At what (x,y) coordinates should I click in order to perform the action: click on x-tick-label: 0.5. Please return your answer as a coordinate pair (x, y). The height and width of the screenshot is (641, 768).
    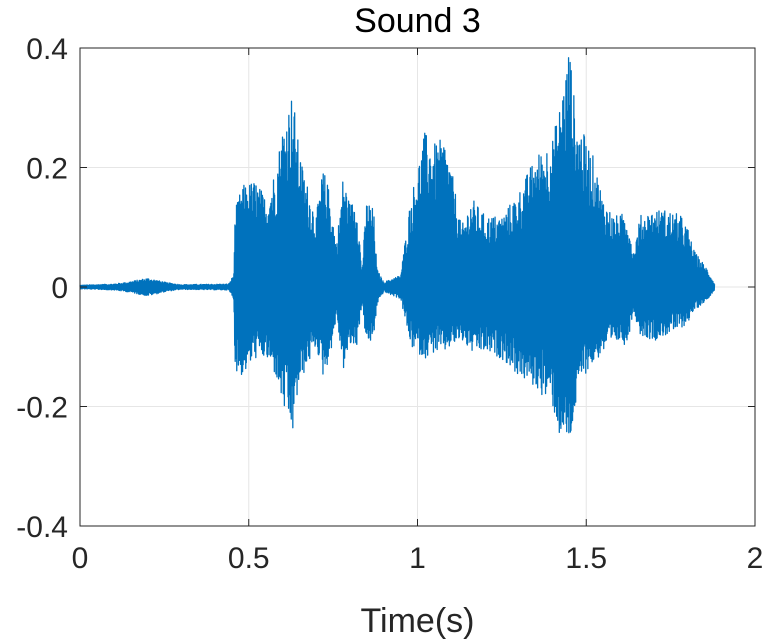
    Looking at the image, I should click on (249, 558).